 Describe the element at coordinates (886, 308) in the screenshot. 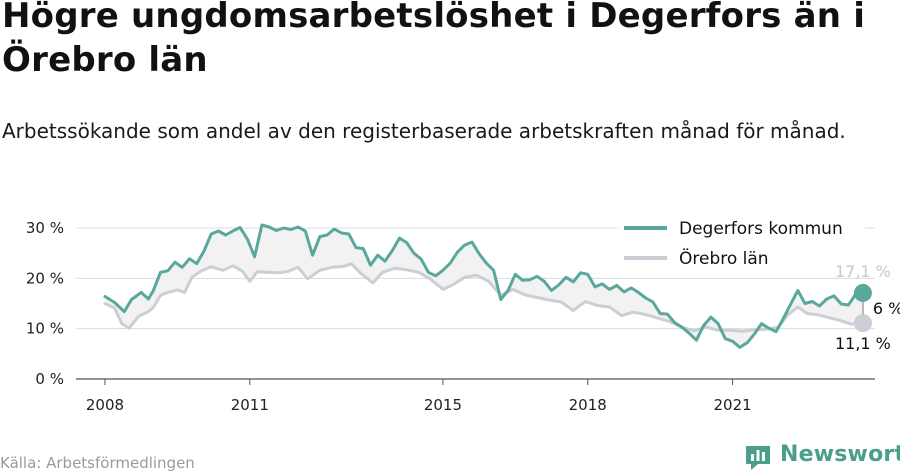

I see `gap-label: 6 %` at that location.